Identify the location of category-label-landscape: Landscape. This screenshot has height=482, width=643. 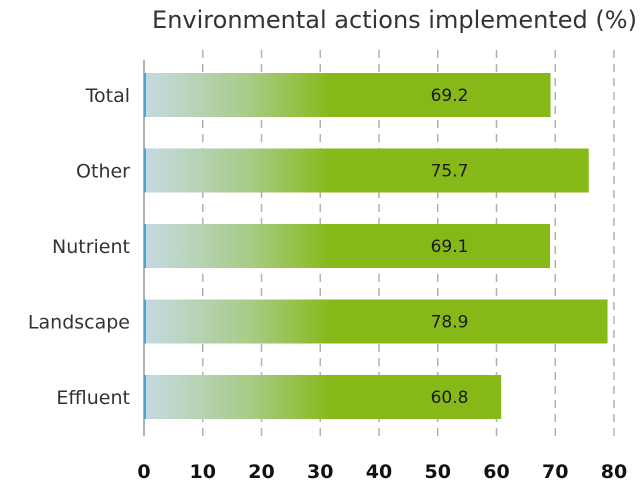
(79, 323).